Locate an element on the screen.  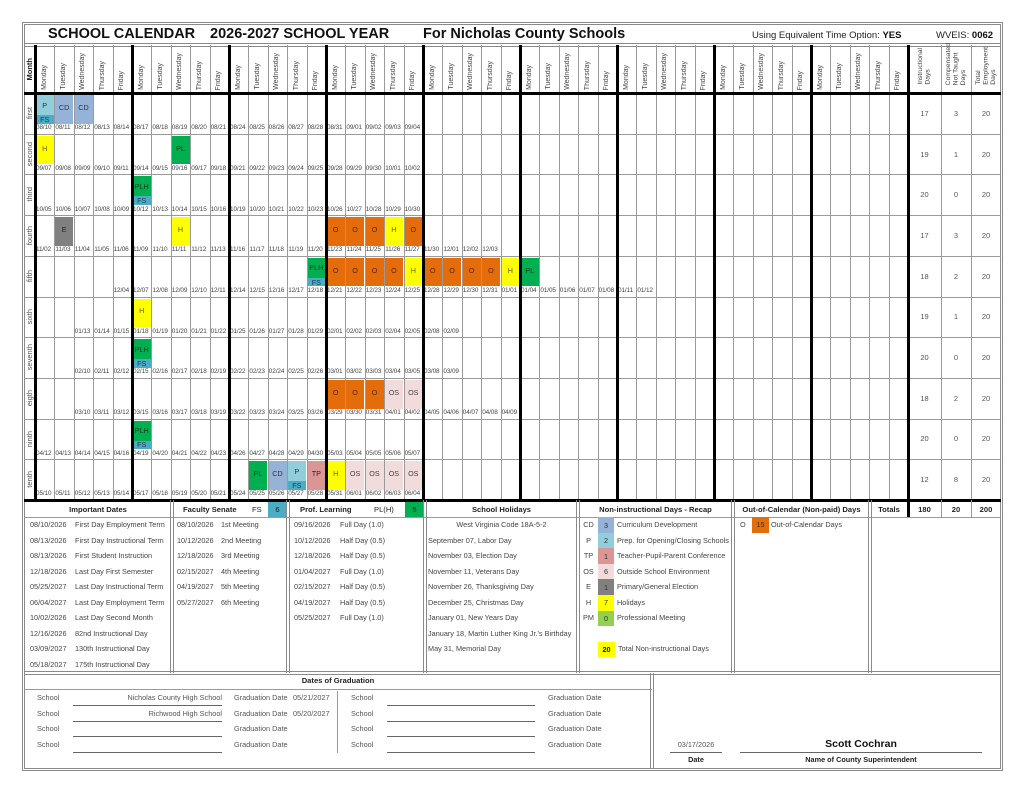
day-cell: 09/04 is located at coordinates (413, 113).